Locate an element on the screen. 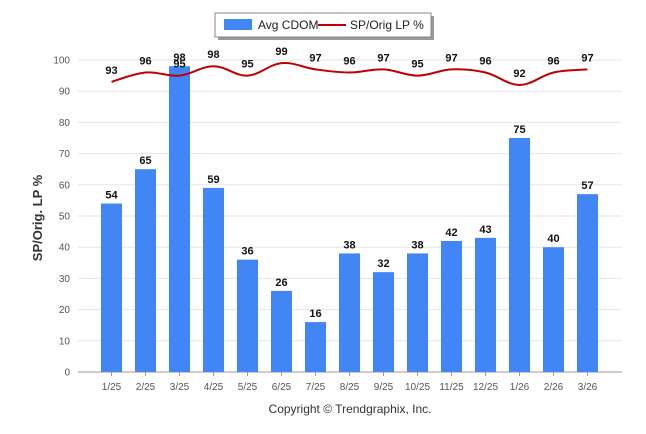 The width and height of the screenshot is (646, 434). line-value-label: 92 is located at coordinates (519, 74).